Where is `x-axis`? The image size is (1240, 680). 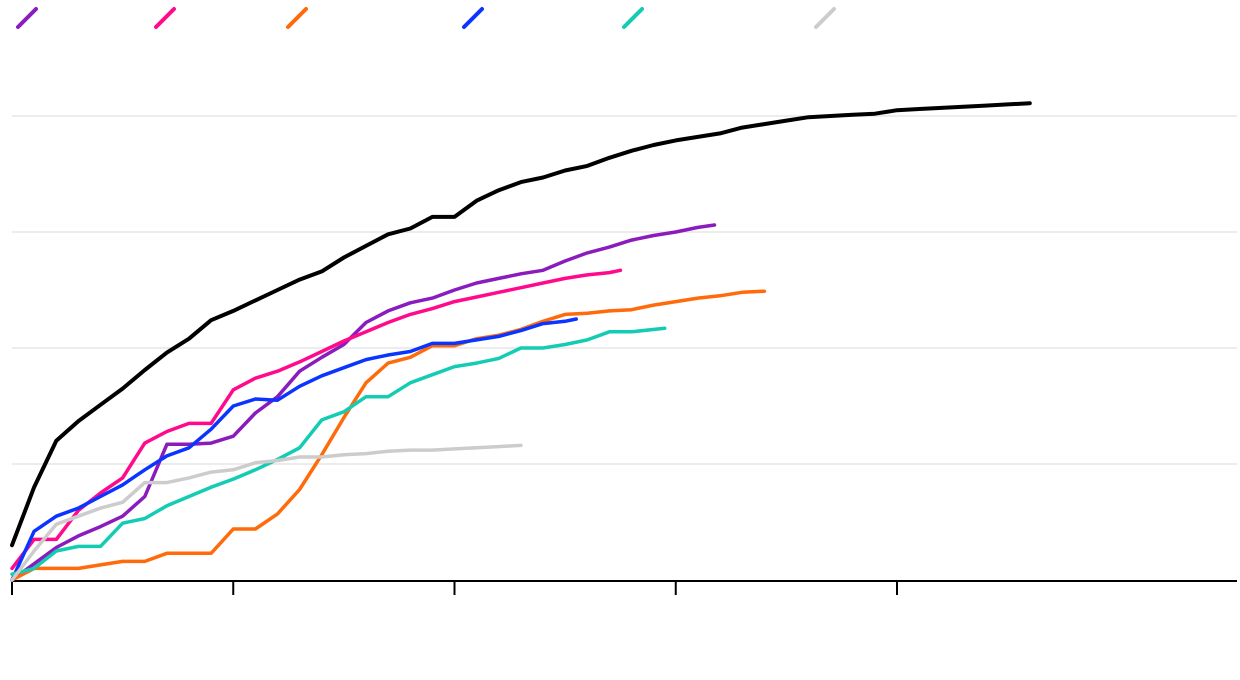 x-axis is located at coordinates (624, 587).